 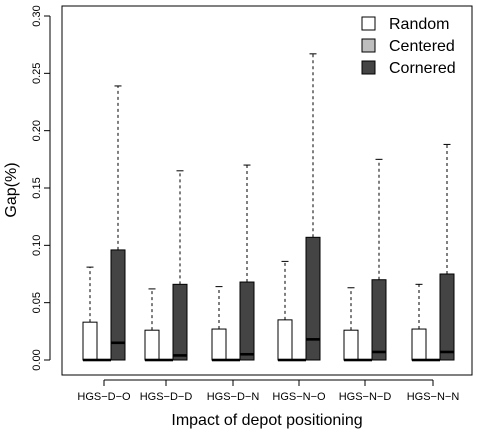 What do you see at coordinates (37, 15) in the screenshot?
I see `y-tick-label: 0.30` at bounding box center [37, 15].